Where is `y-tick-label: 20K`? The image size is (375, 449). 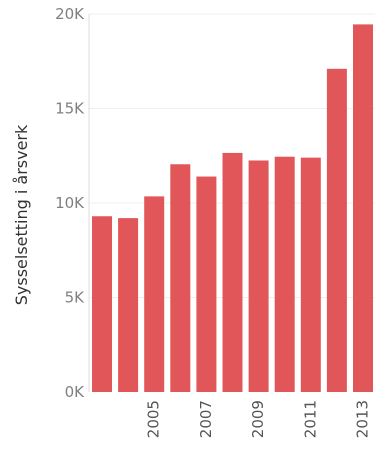 y-tick-label: 20K is located at coordinates (70, 14).